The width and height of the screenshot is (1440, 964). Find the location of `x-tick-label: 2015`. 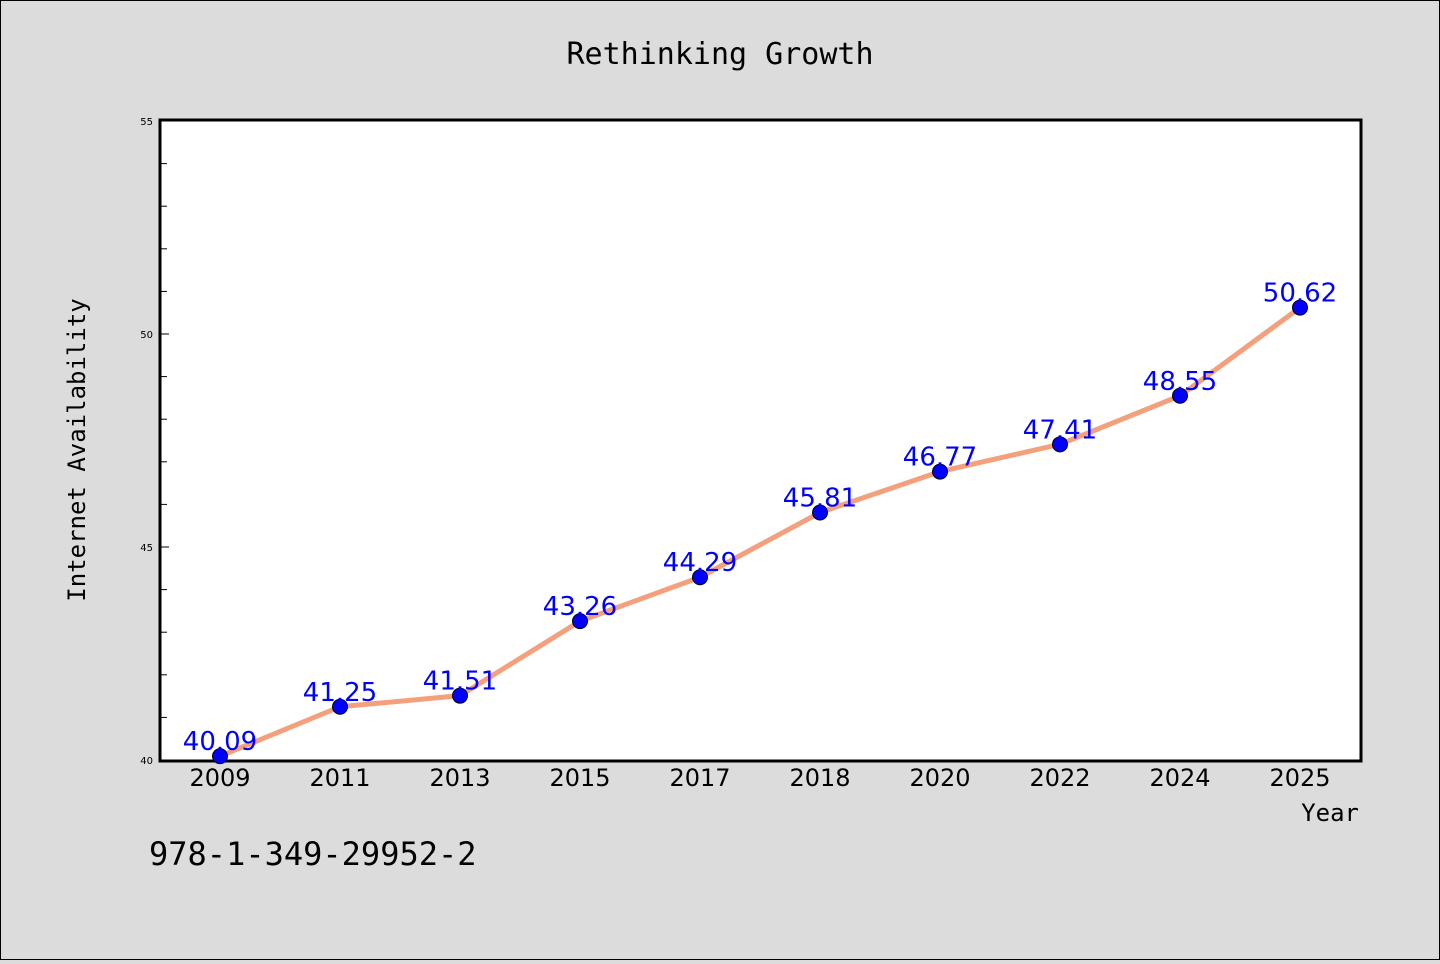

x-tick-label: 2015 is located at coordinates (579, 778).